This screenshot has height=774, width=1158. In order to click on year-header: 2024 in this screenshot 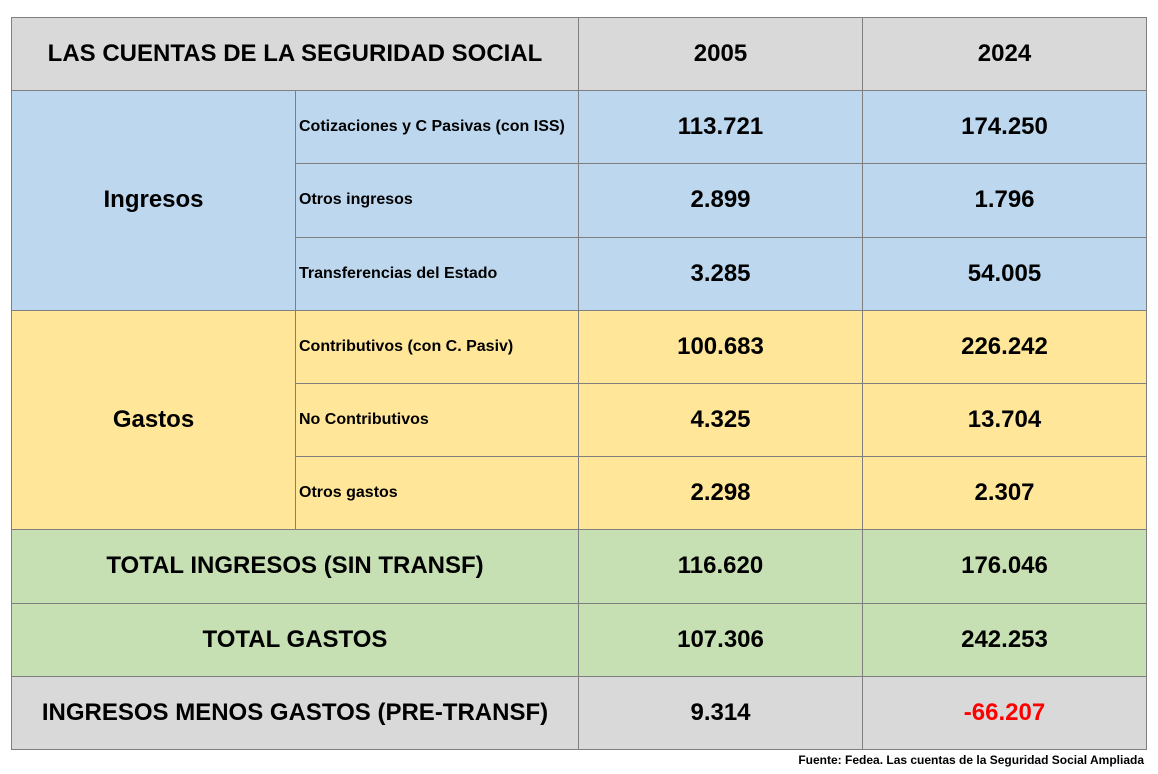, I will do `click(1004, 54)`.